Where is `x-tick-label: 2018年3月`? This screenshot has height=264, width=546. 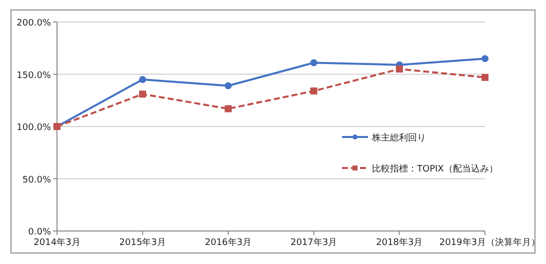 x-tick-label: 2018年3月 is located at coordinates (399, 242).